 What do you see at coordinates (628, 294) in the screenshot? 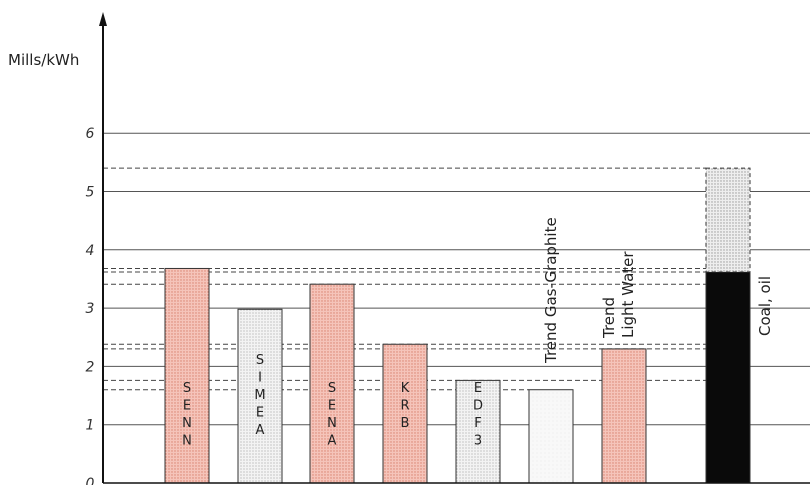
I see `bar-vertical-label: Light Water` at bounding box center [628, 294].